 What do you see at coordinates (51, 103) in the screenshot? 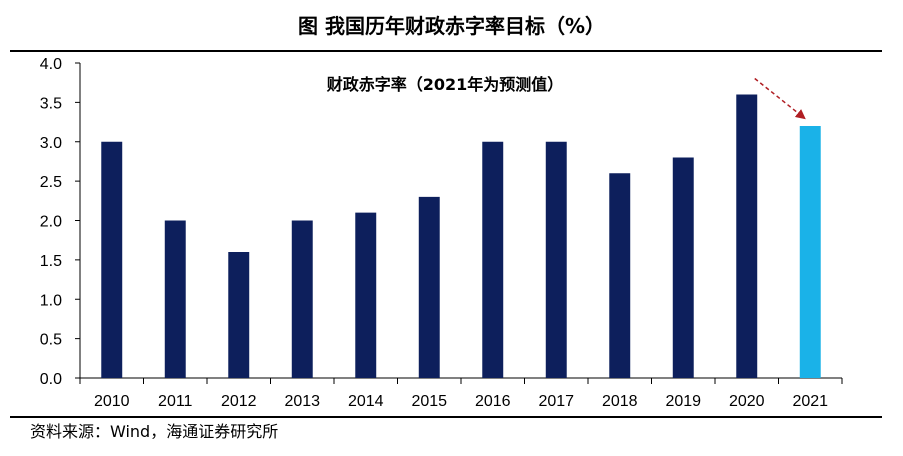
I see `y-tick-label: 3.5` at bounding box center [51, 103].